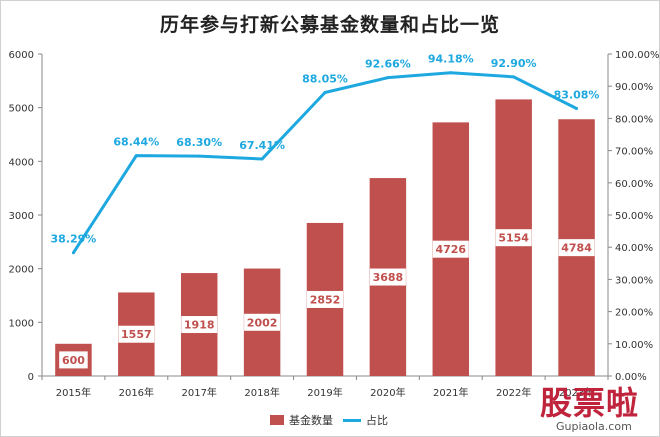 The height and width of the screenshot is (437, 660). What do you see at coordinates (352, 420) in the screenshot?
I see `legend-swatch-line` at bounding box center [352, 420].